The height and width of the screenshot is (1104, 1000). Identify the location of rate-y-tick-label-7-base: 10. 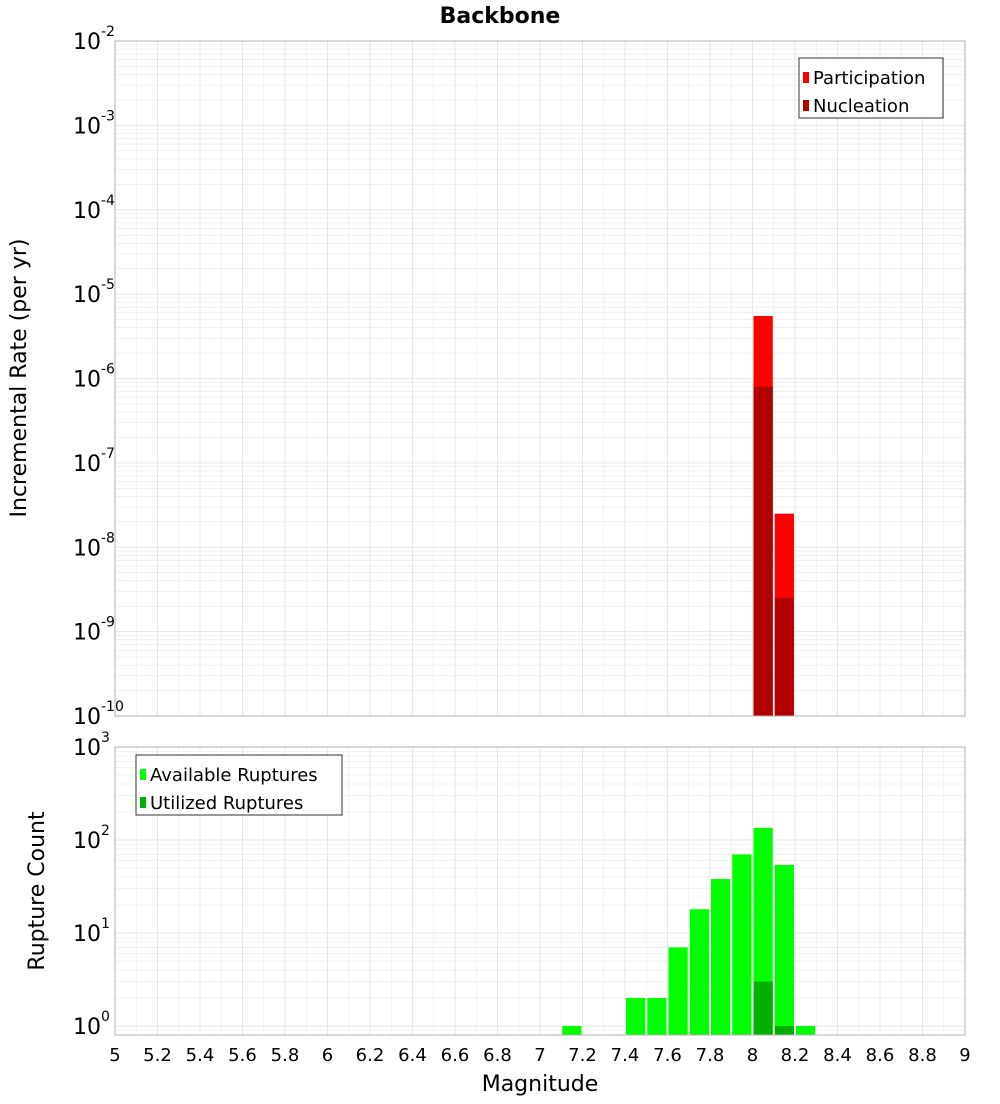
(87, 126).